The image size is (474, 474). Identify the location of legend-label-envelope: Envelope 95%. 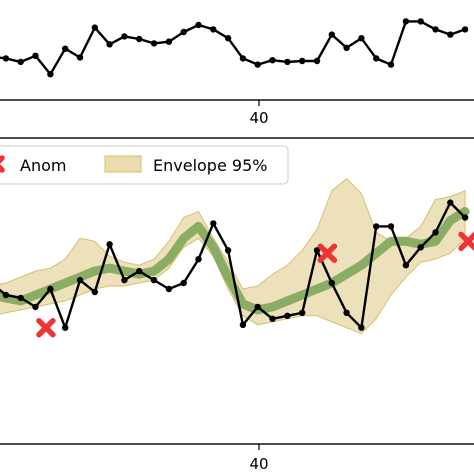
(210, 165).